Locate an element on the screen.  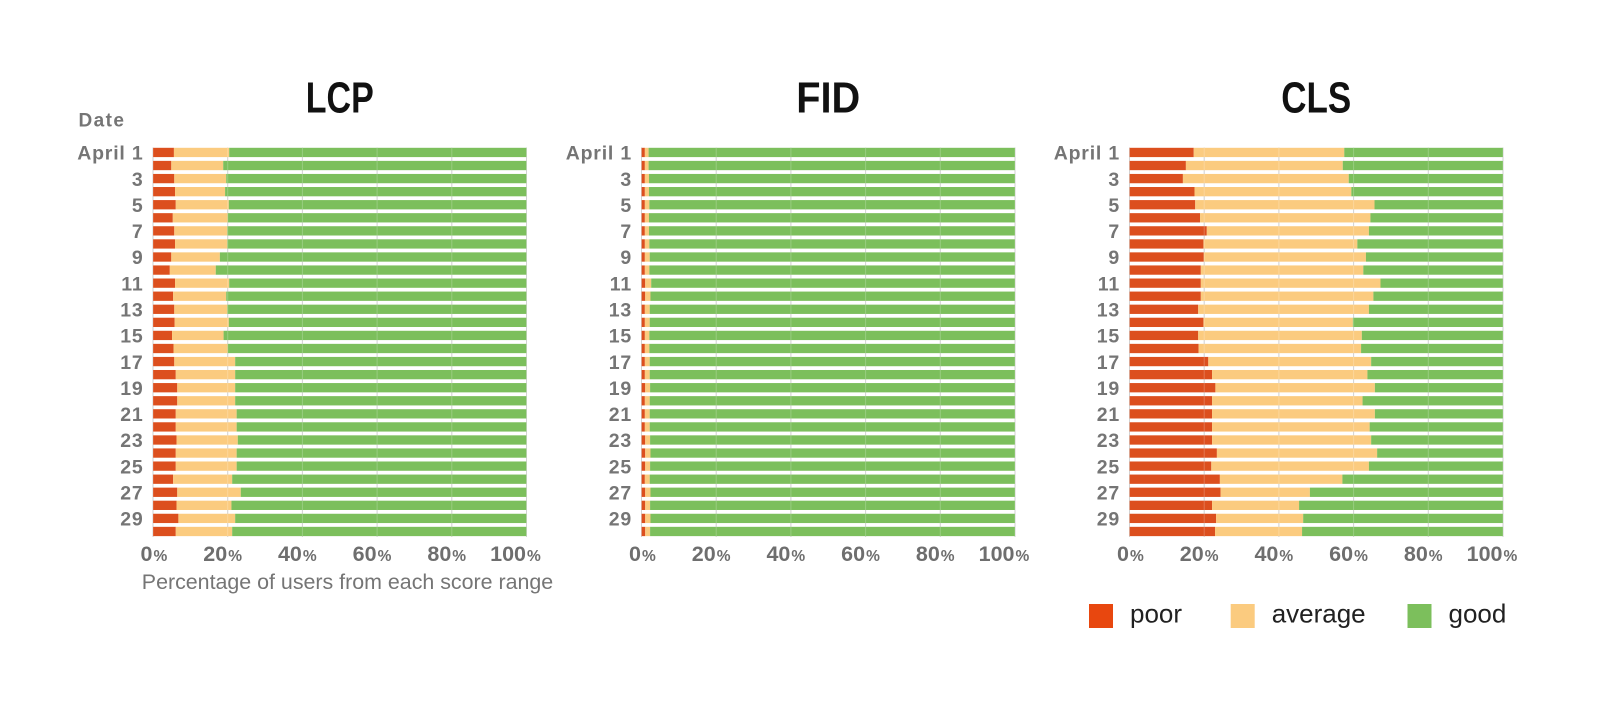
svg-text: CLS is located at coordinates (1316, 98).